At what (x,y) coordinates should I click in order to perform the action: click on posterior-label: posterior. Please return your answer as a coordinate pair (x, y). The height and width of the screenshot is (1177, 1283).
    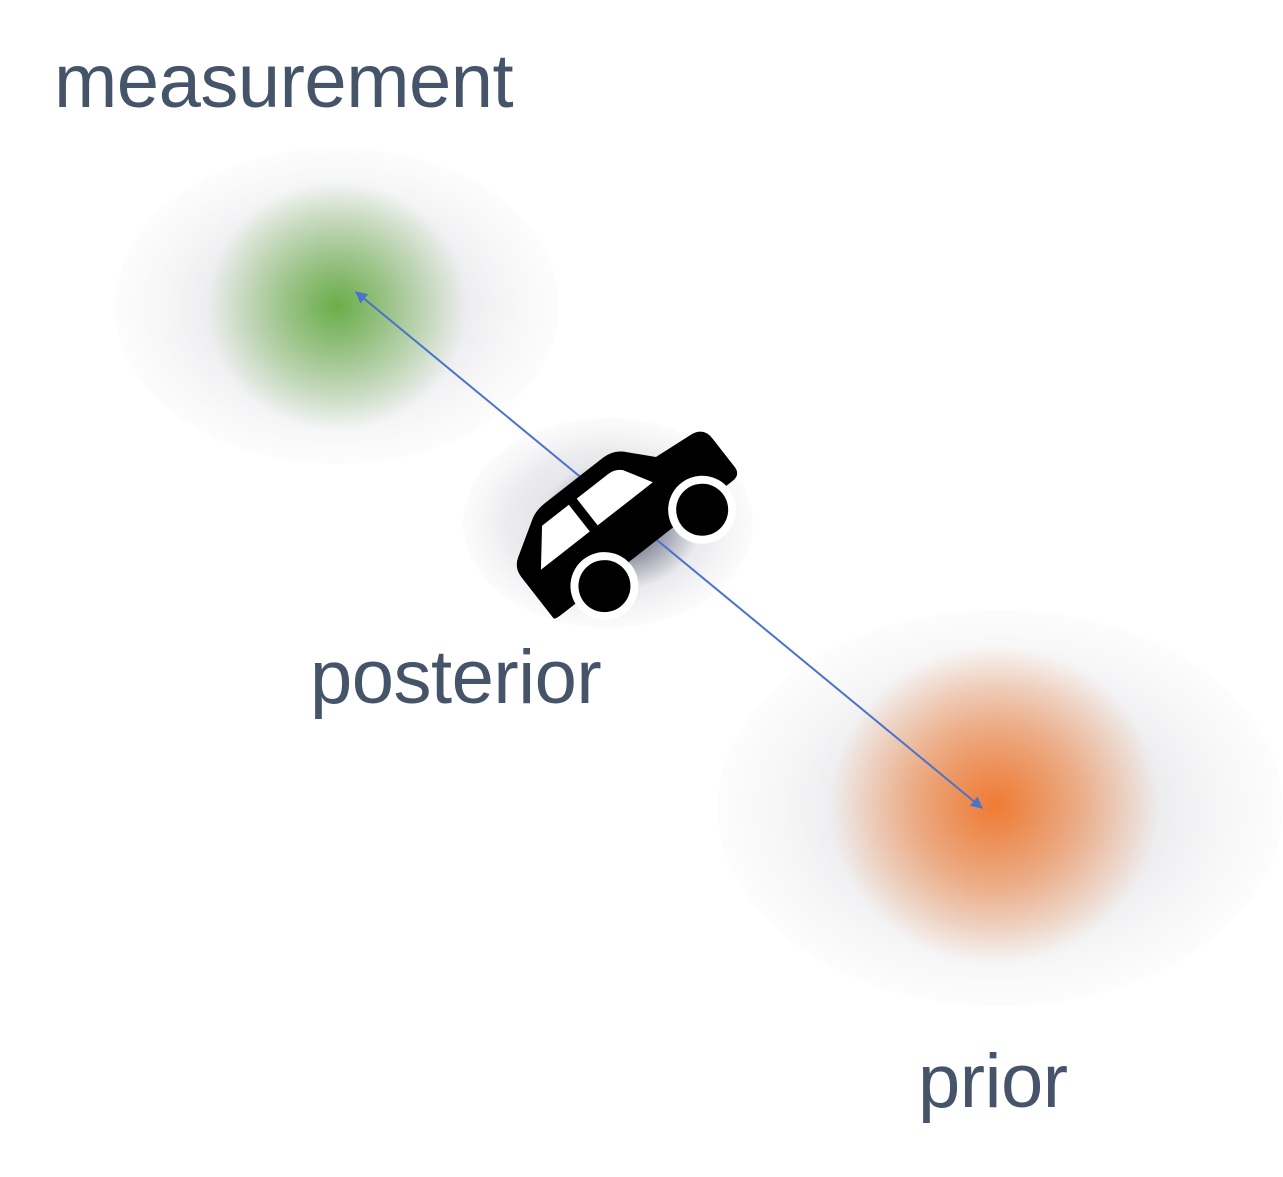
    Looking at the image, I should click on (456, 677).